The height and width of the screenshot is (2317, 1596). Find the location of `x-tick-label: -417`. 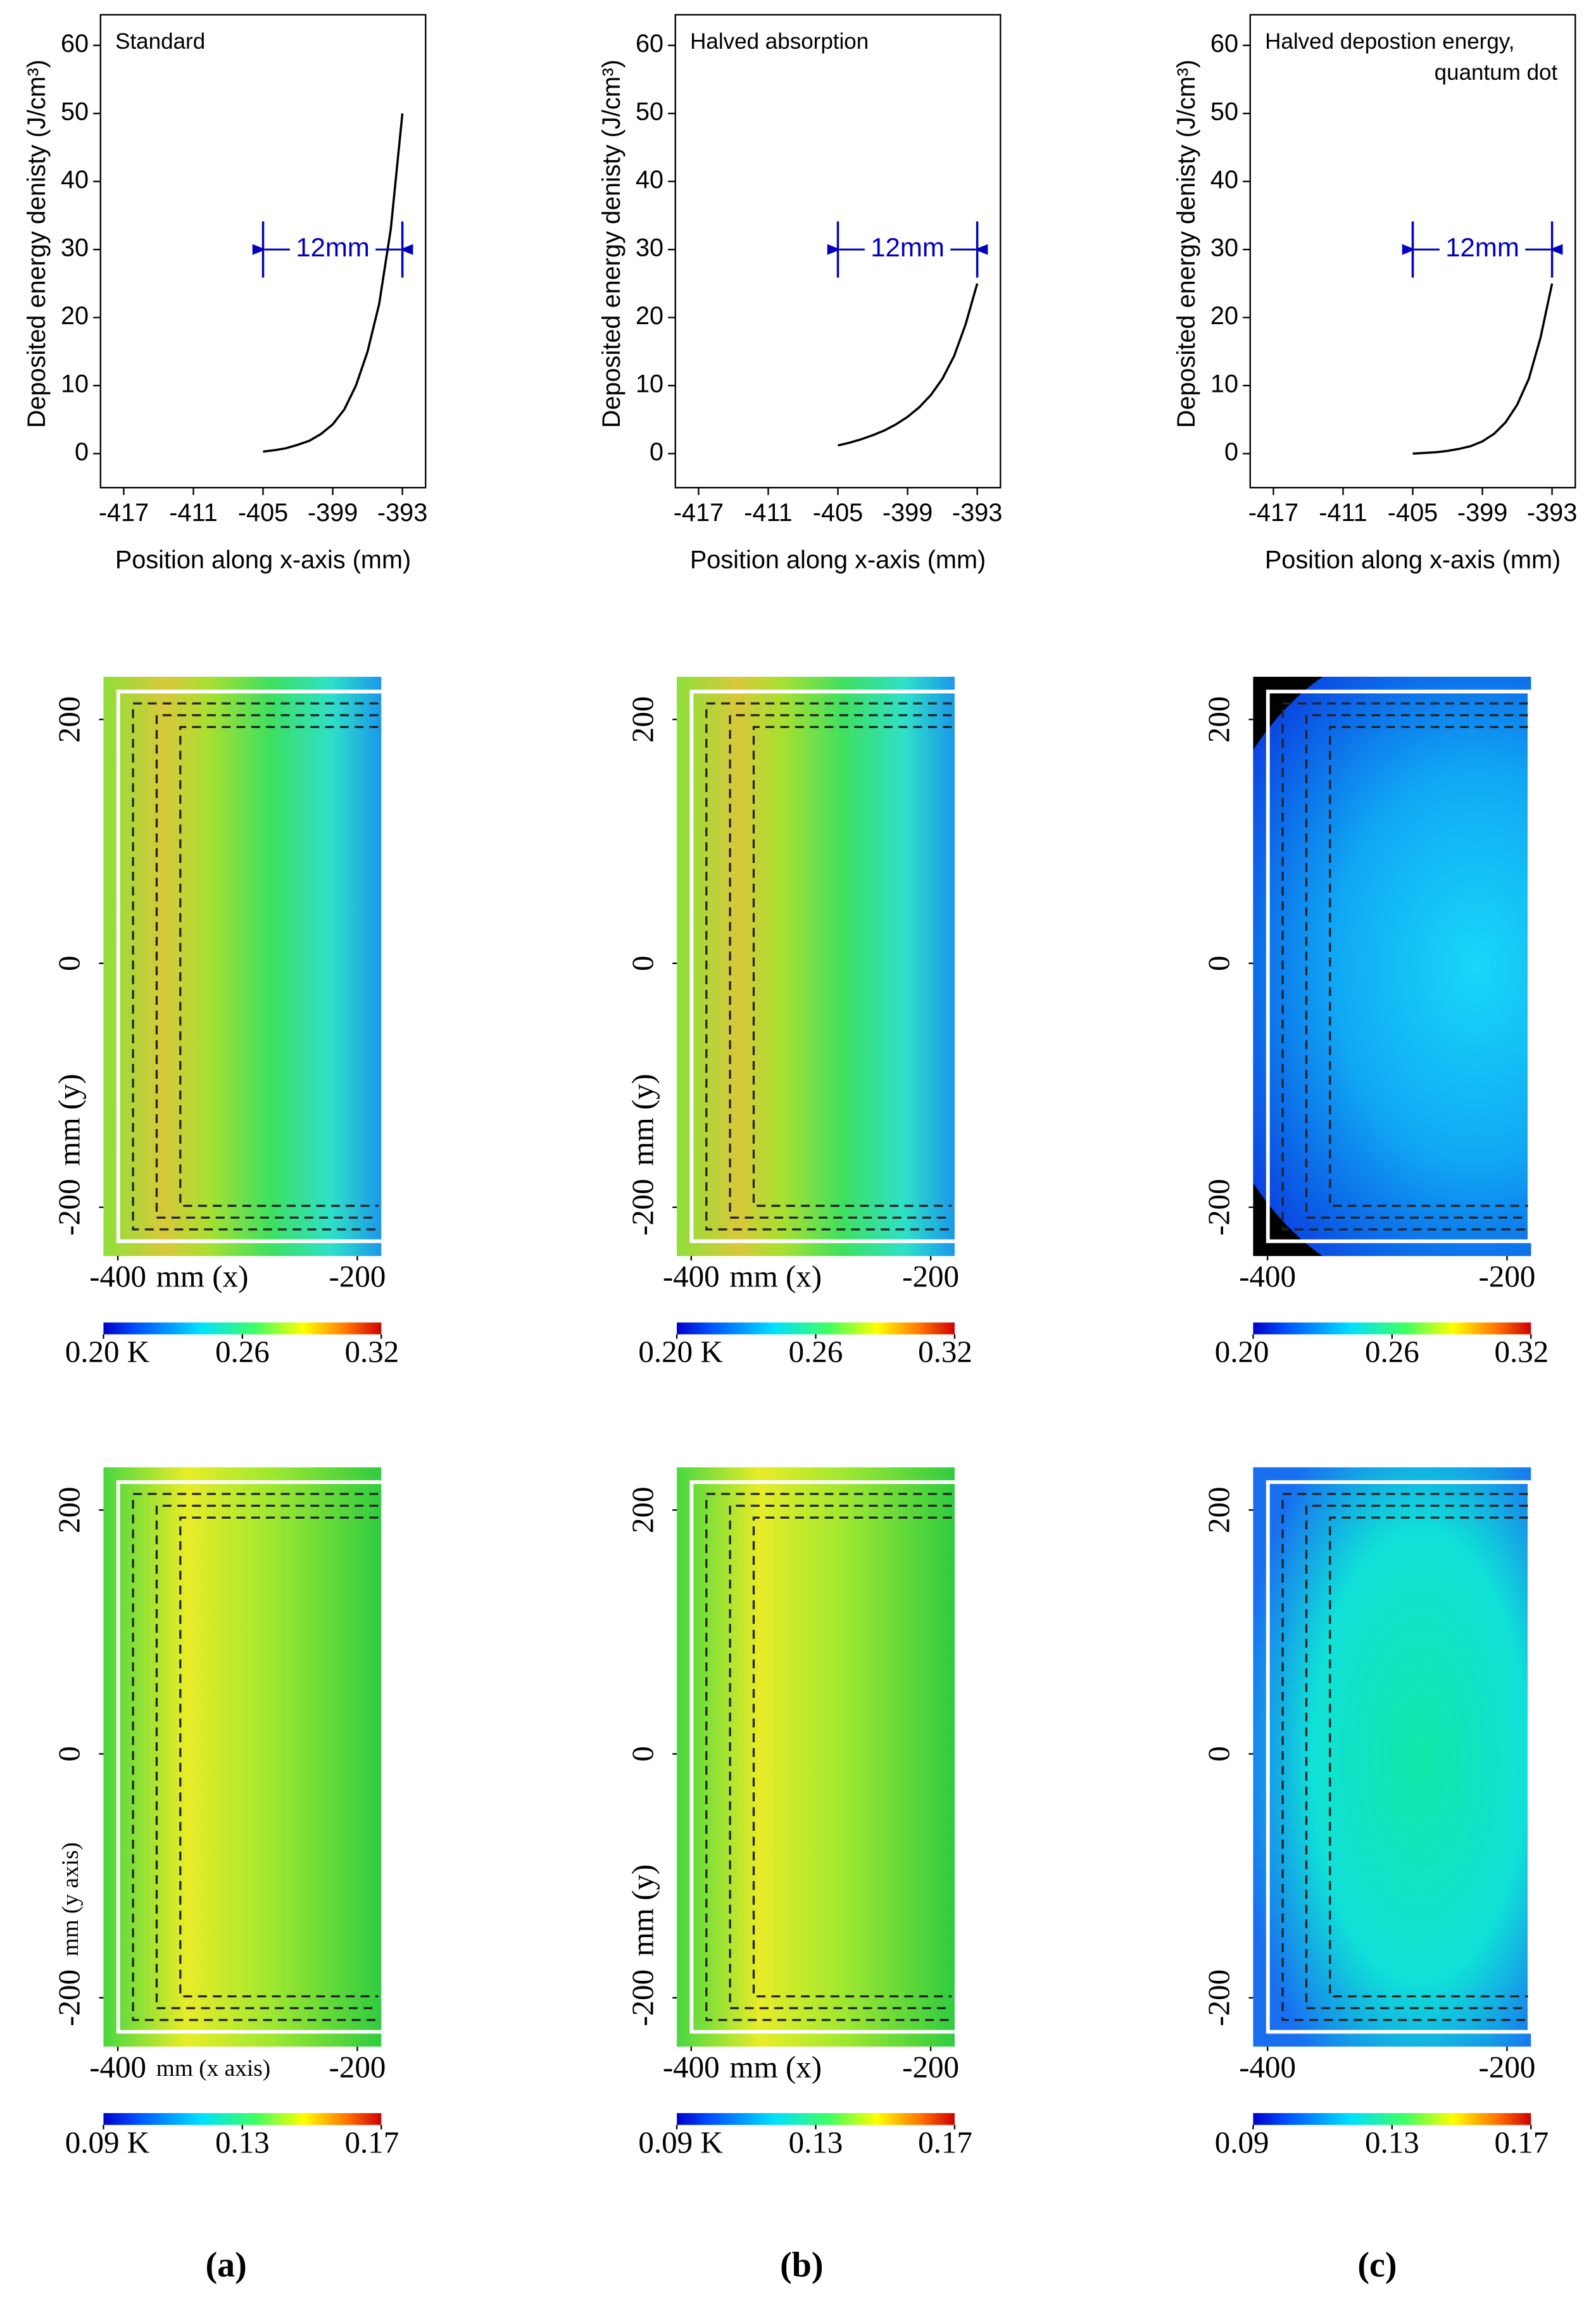

x-tick-label: -417 is located at coordinates (1273, 513).